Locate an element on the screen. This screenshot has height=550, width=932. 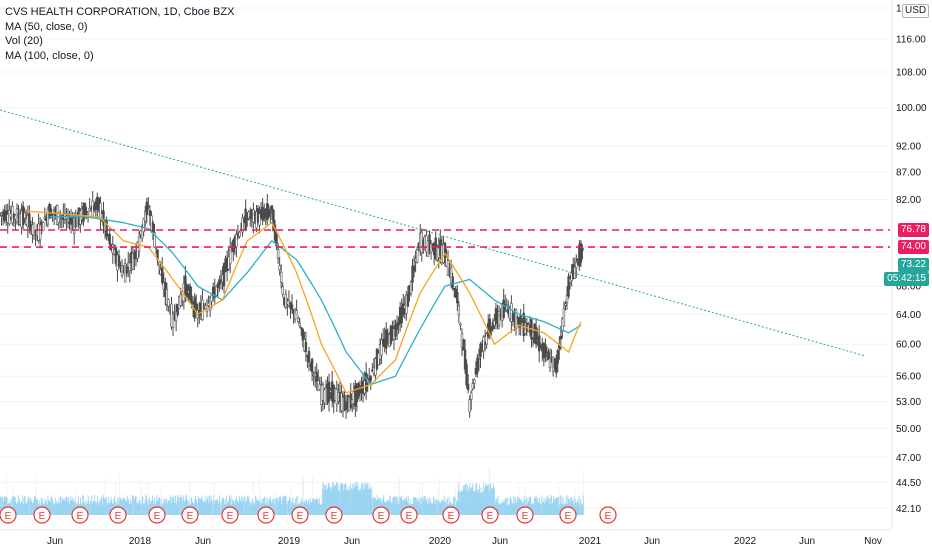
currency-label: USD is located at coordinates (916, 11).